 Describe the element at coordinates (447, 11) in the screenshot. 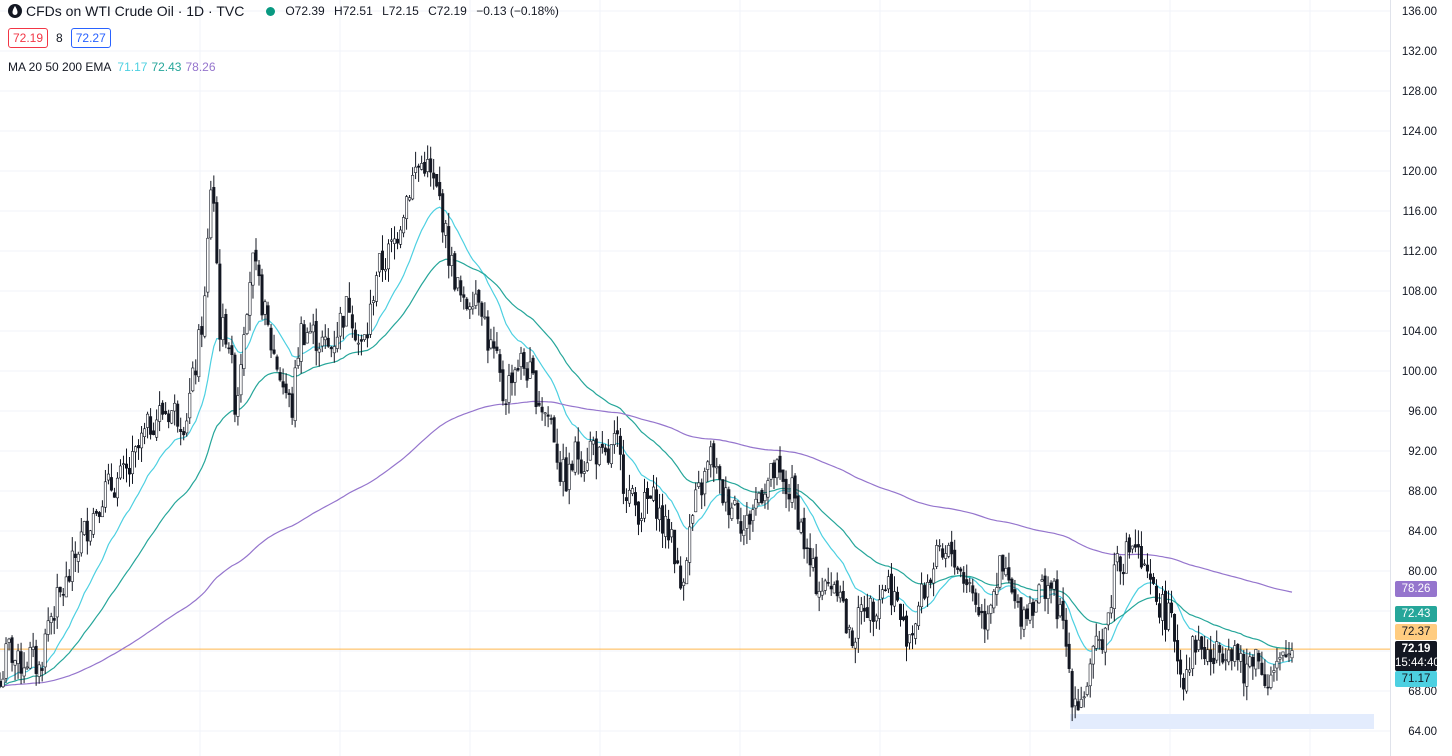

I see `close-value: C72.19` at that location.